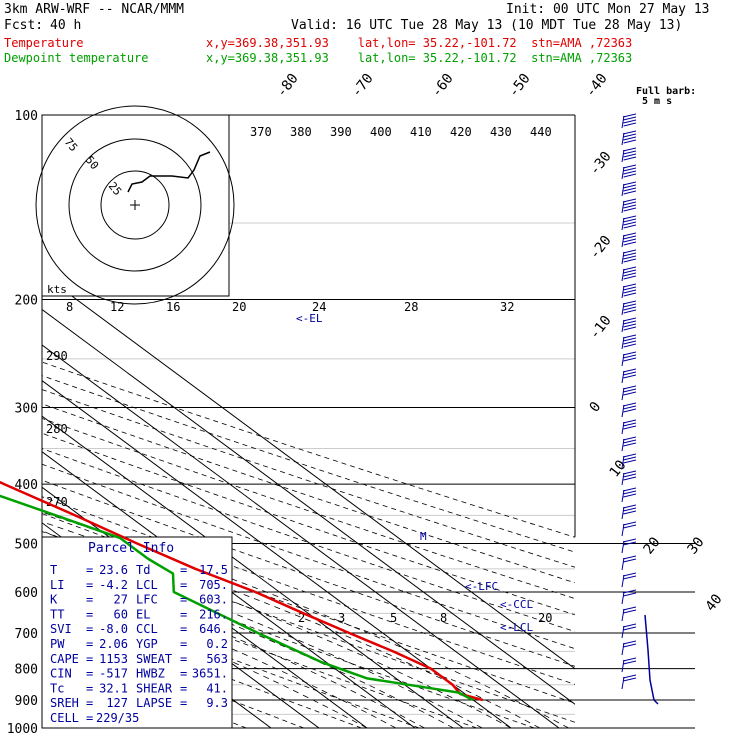  I want to click on parcel-key: CAPE, so click(64, 659).